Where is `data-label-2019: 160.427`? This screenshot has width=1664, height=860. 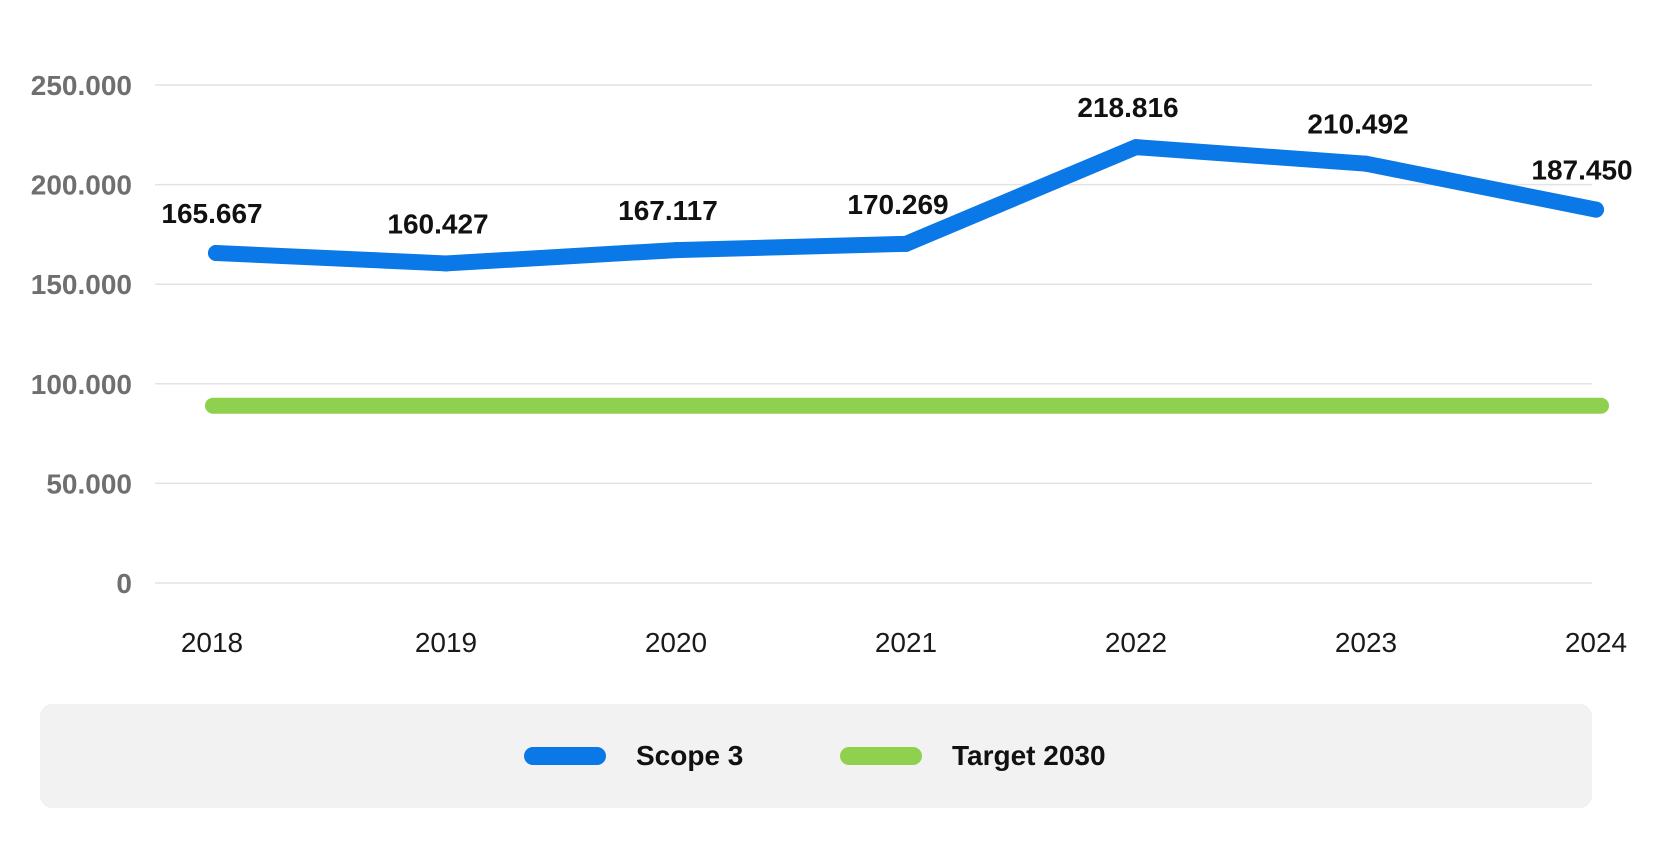
data-label-2019: 160.427 is located at coordinates (437, 223).